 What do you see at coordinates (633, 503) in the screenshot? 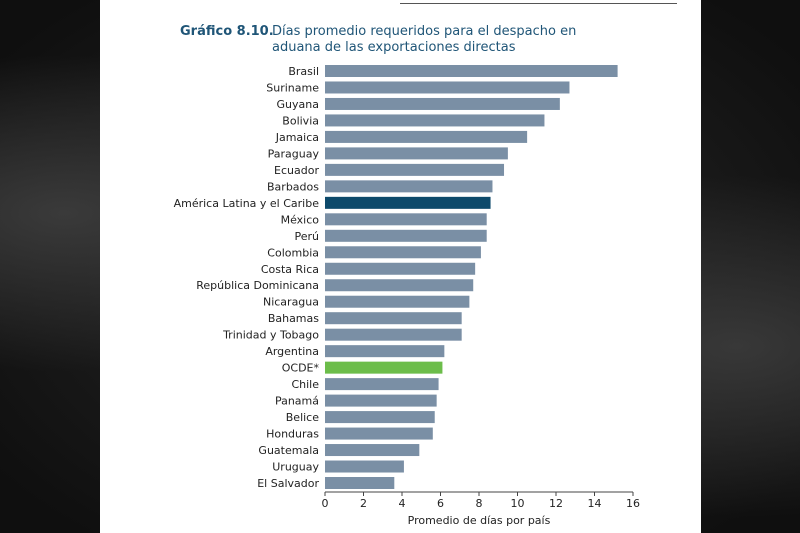
I see `x-tick-label: 16` at bounding box center [633, 503].